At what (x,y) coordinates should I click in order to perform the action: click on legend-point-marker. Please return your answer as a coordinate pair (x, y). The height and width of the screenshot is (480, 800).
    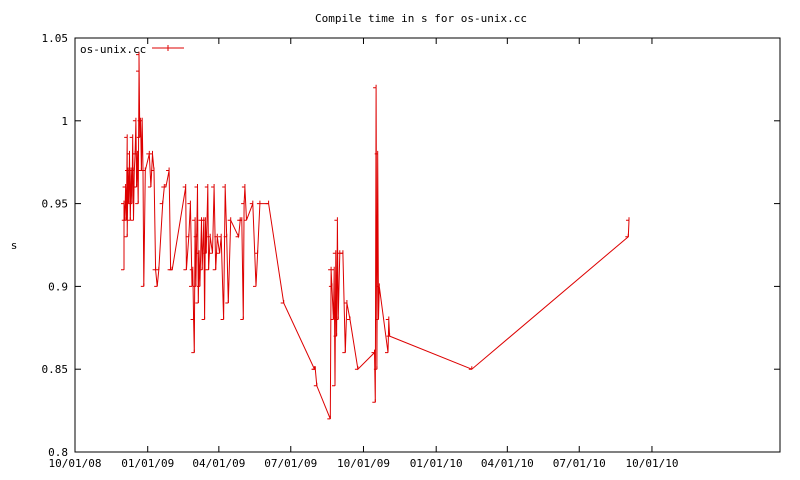
    Looking at the image, I should click on (168, 48).